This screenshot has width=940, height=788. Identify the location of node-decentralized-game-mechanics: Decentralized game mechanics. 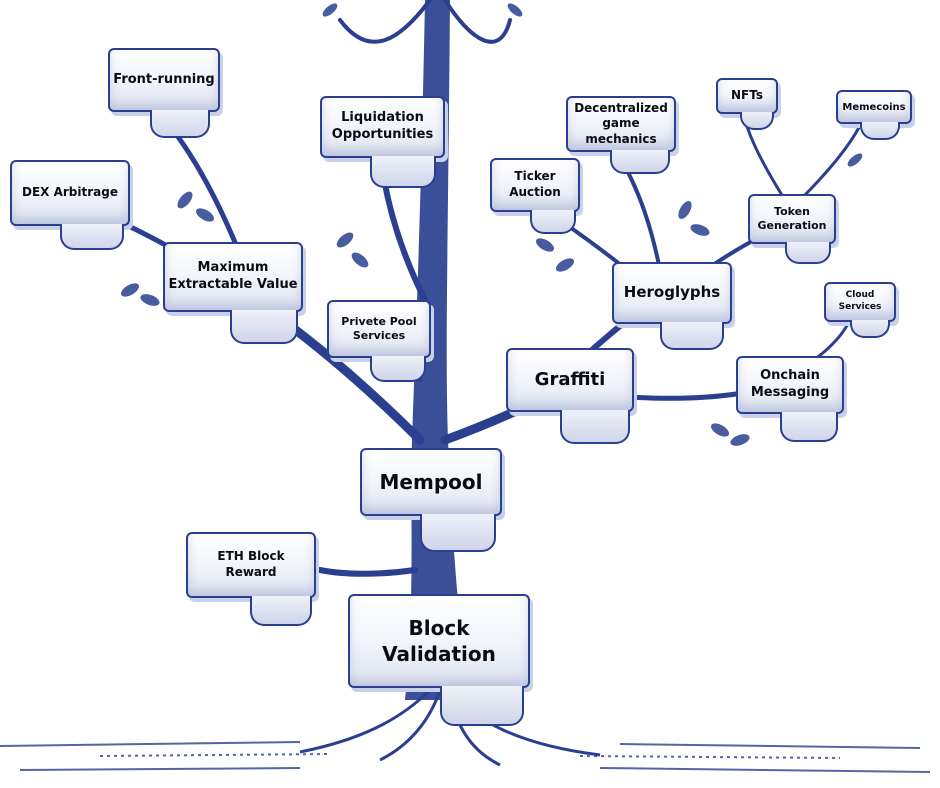
(621, 124).